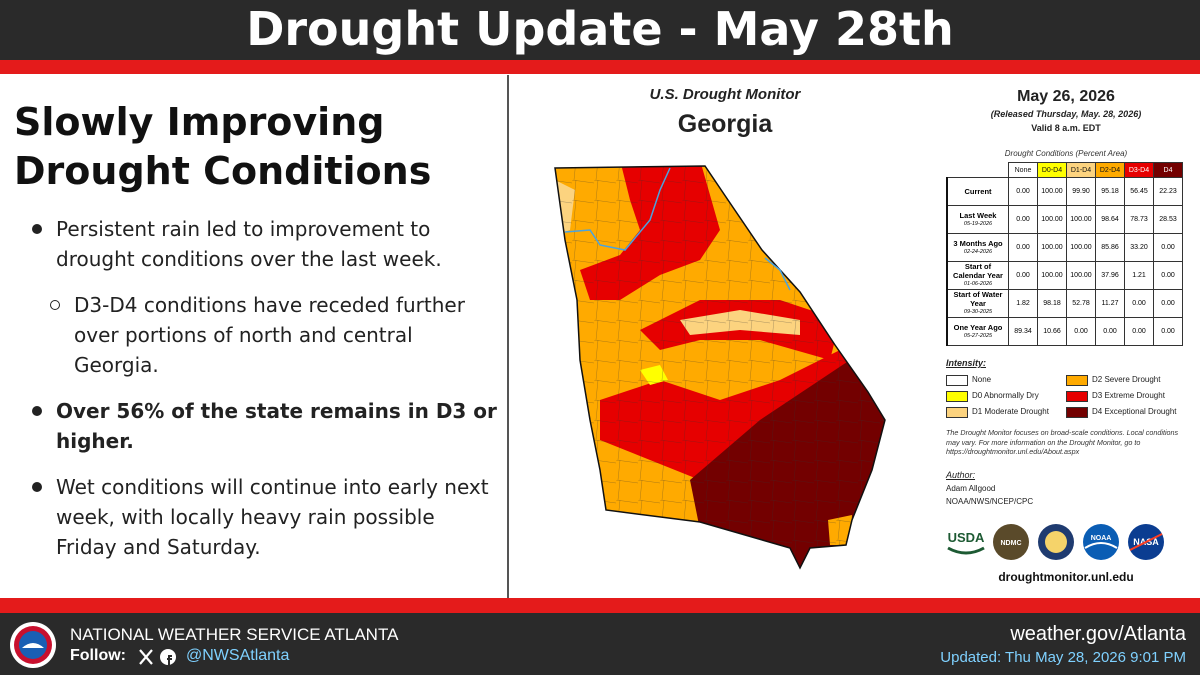  I want to click on release-date: (Released Thursday, May. 28, 2026), so click(1066, 114).